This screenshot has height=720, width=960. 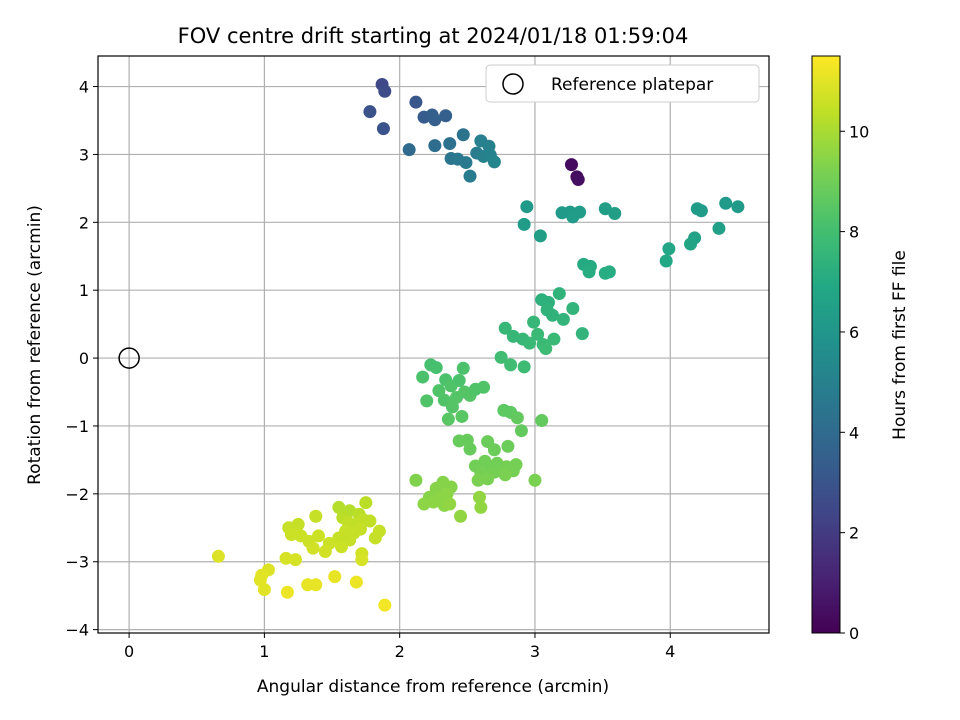 What do you see at coordinates (84, 222) in the screenshot?
I see `y-tick-label: 2` at bounding box center [84, 222].